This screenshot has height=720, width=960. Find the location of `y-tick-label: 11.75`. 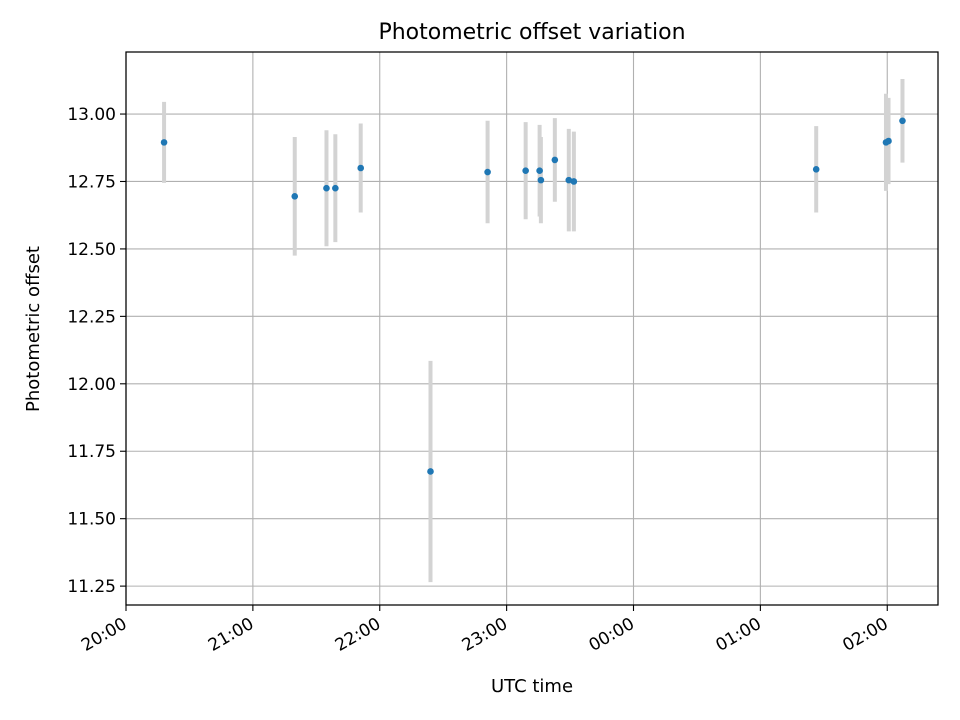

y-tick-label: 11.75 is located at coordinates (91, 452).